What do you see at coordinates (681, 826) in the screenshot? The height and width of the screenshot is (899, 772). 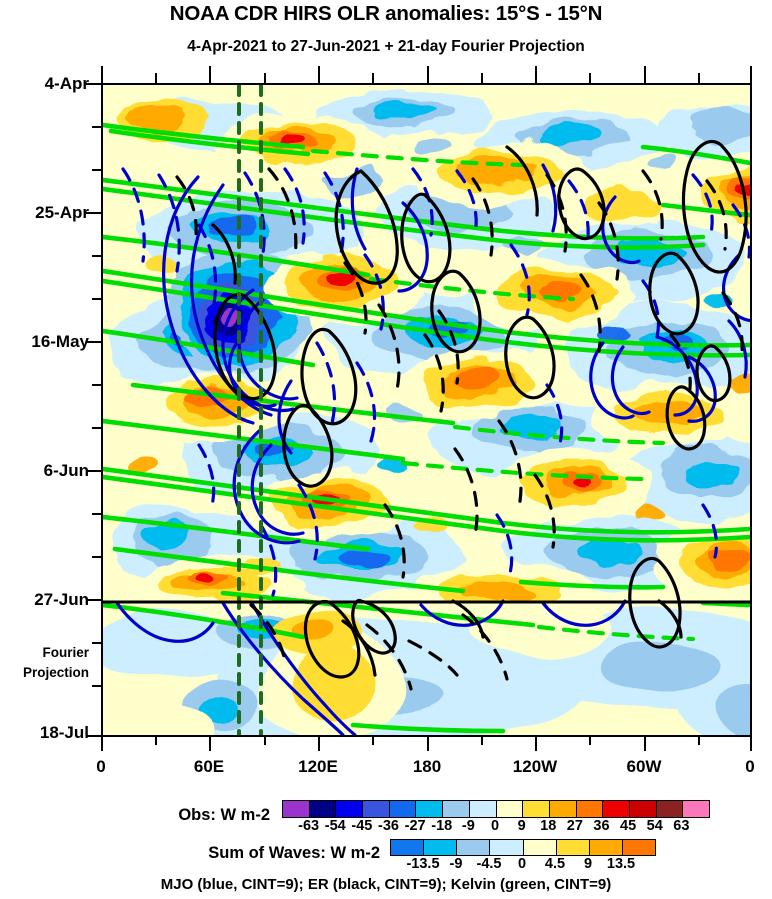 I see `colorbar-tick-14: 63` at bounding box center [681, 826].